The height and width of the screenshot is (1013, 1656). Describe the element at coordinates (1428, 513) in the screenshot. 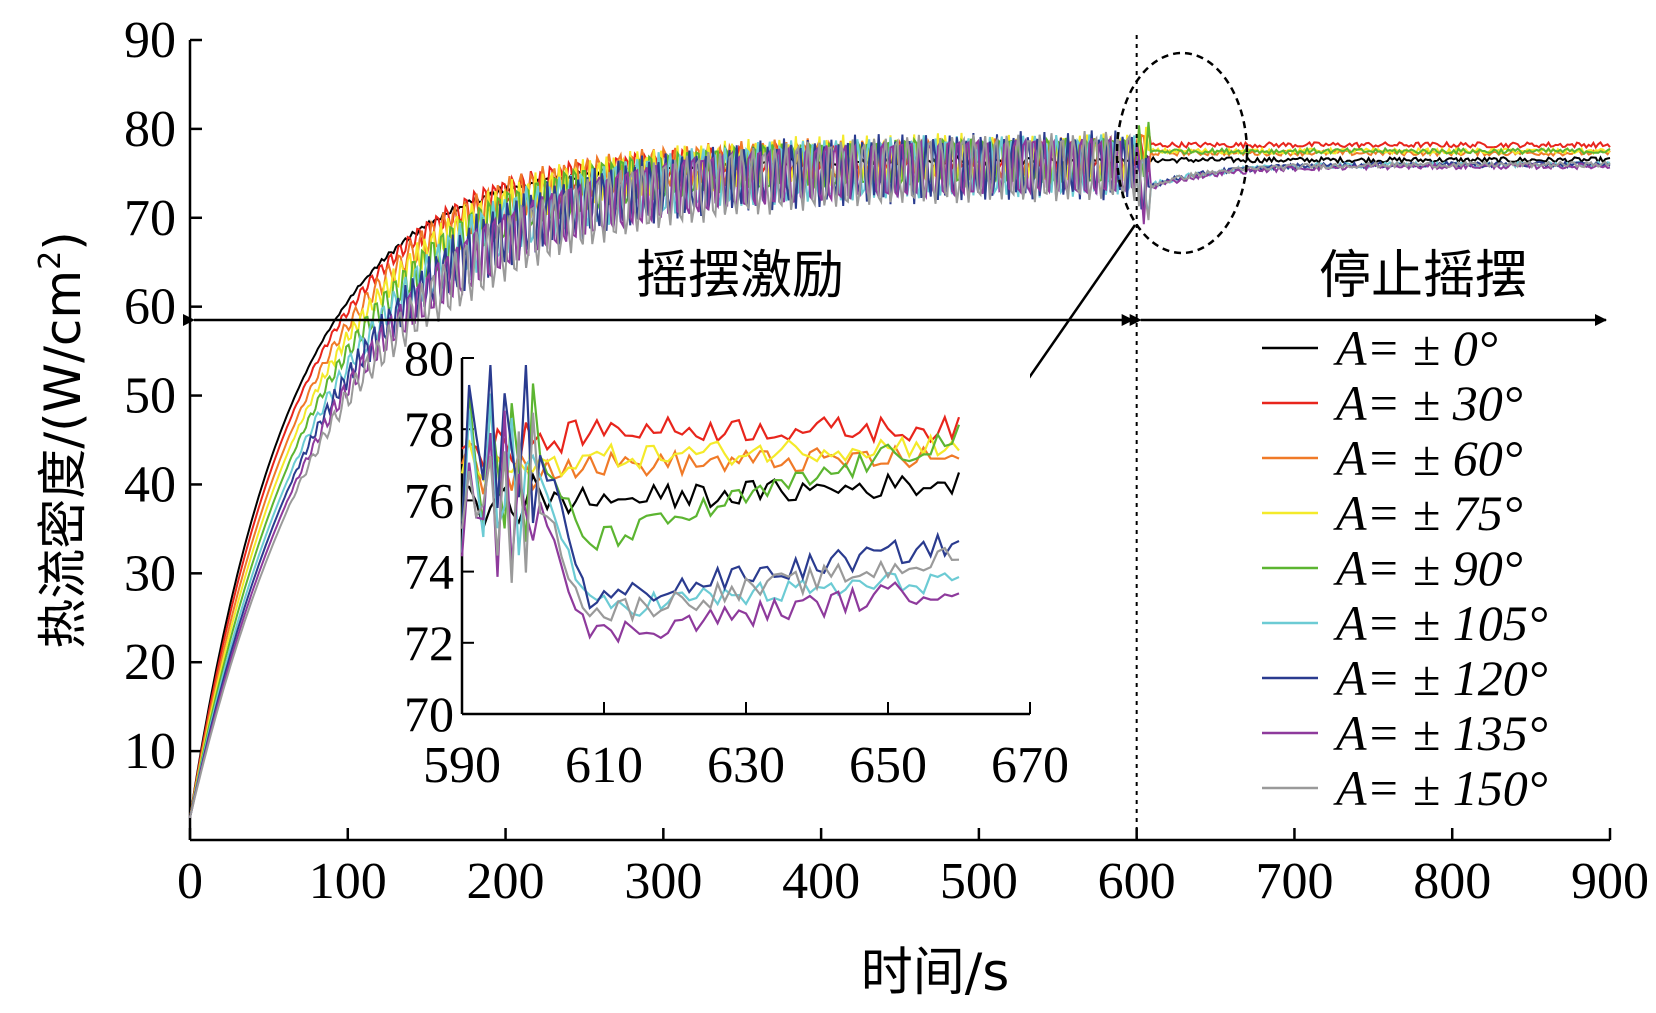

I see `legend-label: A= ± 75°` at that location.